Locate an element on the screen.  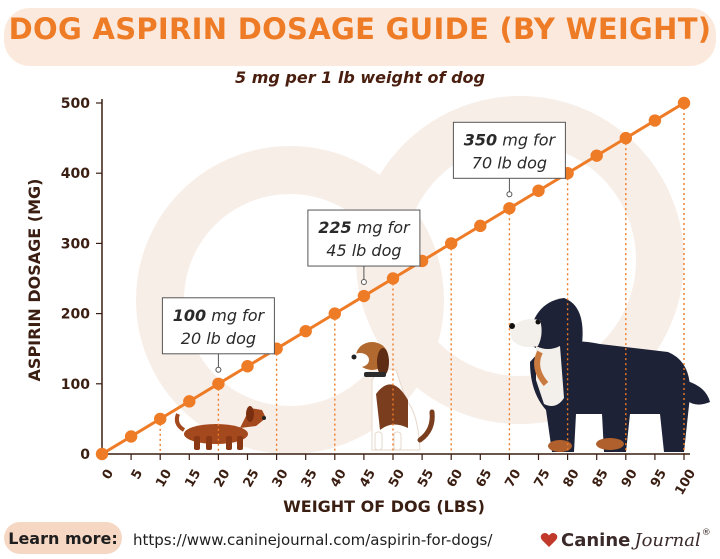
x-tick-label: 15 is located at coordinates (193, 478).